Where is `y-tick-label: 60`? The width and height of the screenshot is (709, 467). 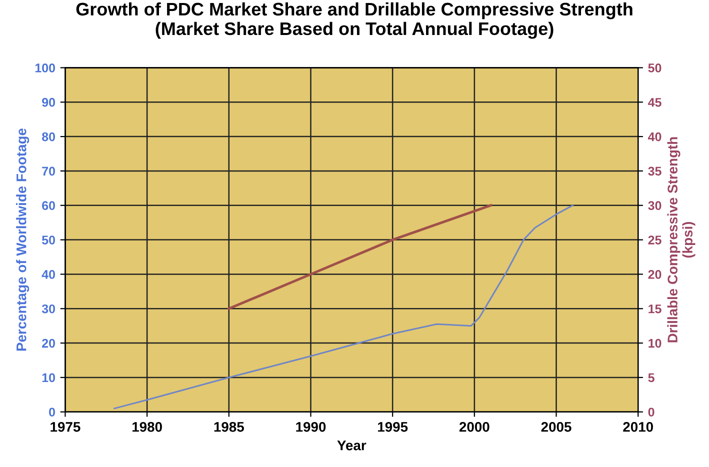 y-tick-label: 60 is located at coordinates (48, 205).